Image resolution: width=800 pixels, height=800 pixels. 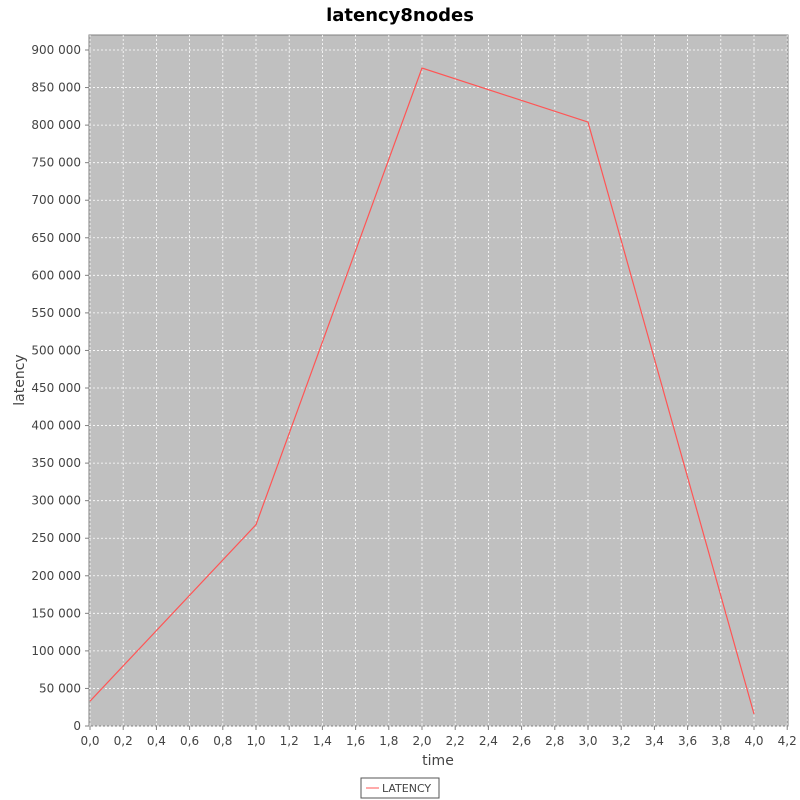 I want to click on x-tick-label: 1,0, so click(x=255, y=741).